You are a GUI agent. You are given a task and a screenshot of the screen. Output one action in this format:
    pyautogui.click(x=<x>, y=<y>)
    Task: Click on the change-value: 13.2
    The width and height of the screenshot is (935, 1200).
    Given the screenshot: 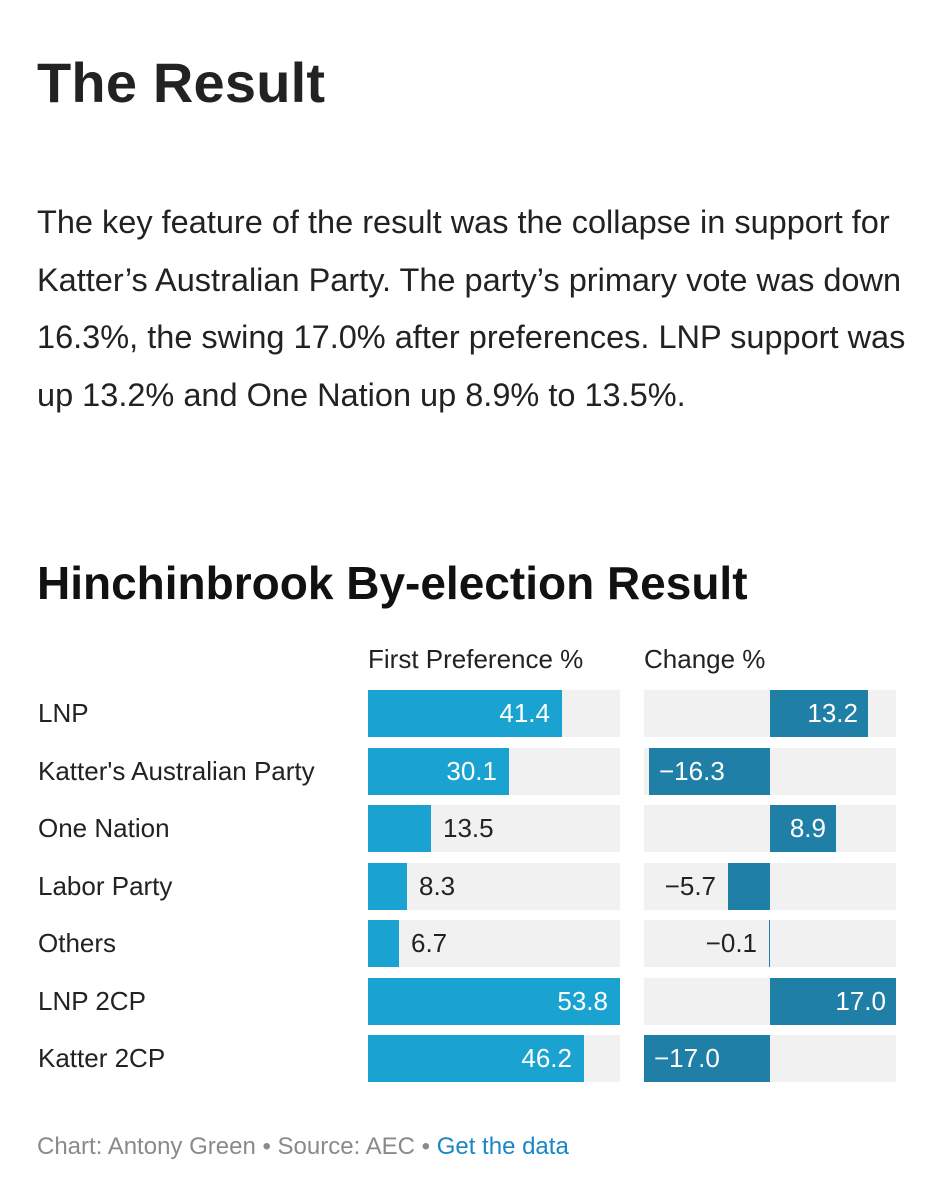 What is the action you would take?
    pyautogui.click(x=832, y=713)
    